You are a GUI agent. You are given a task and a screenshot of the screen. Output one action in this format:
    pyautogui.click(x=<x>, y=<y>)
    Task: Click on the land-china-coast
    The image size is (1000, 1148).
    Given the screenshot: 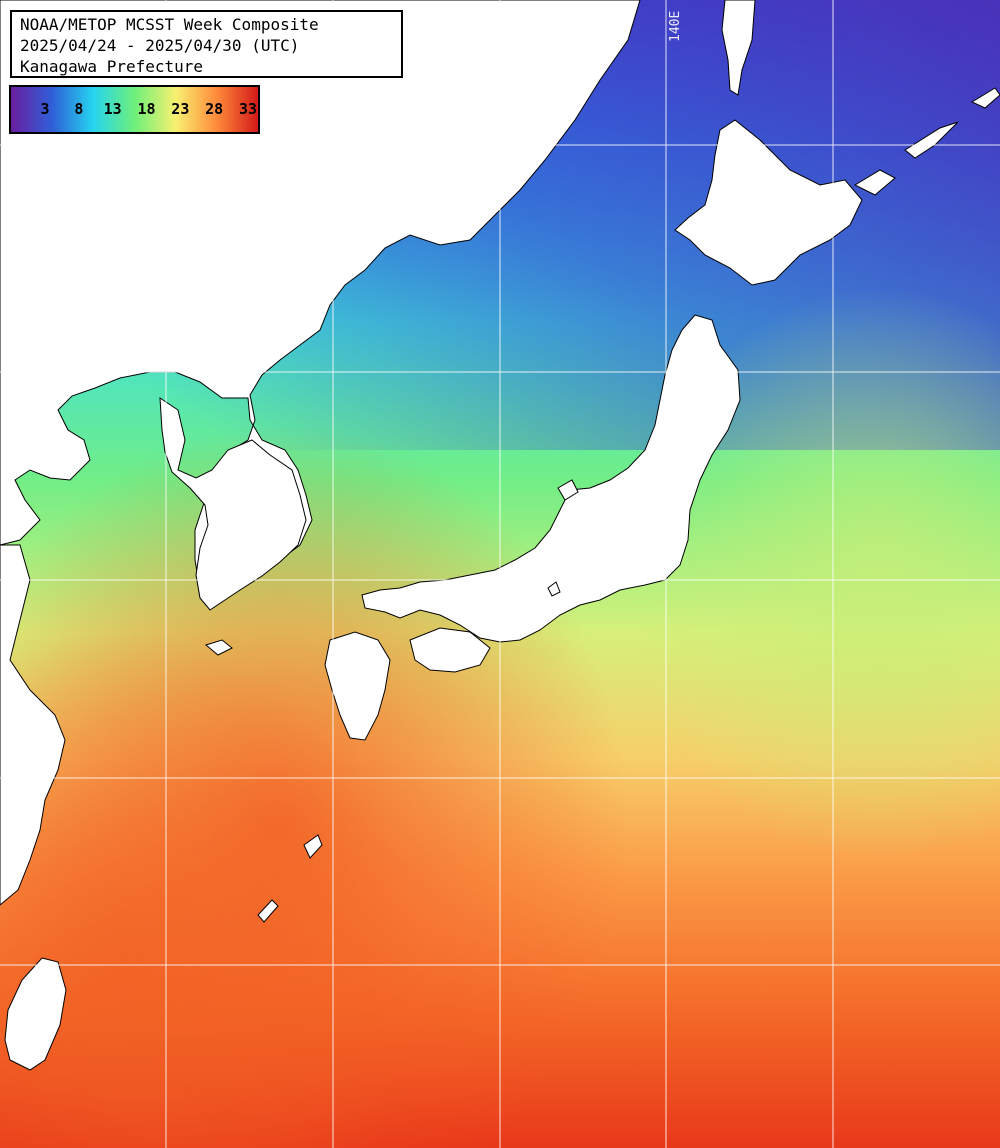 What is the action you would take?
    pyautogui.click(x=33, y=725)
    